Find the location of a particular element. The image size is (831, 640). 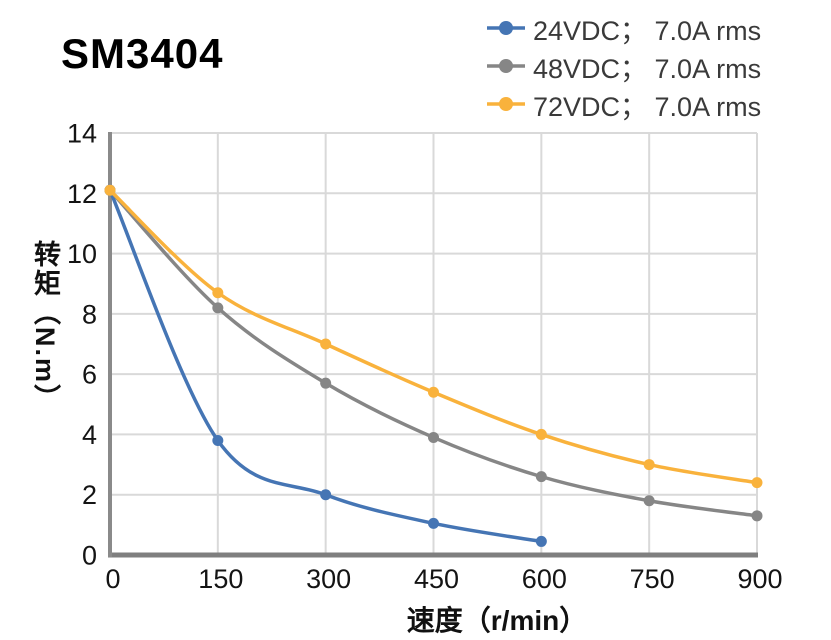

chart-title: SM3404 is located at coordinates (142, 53).